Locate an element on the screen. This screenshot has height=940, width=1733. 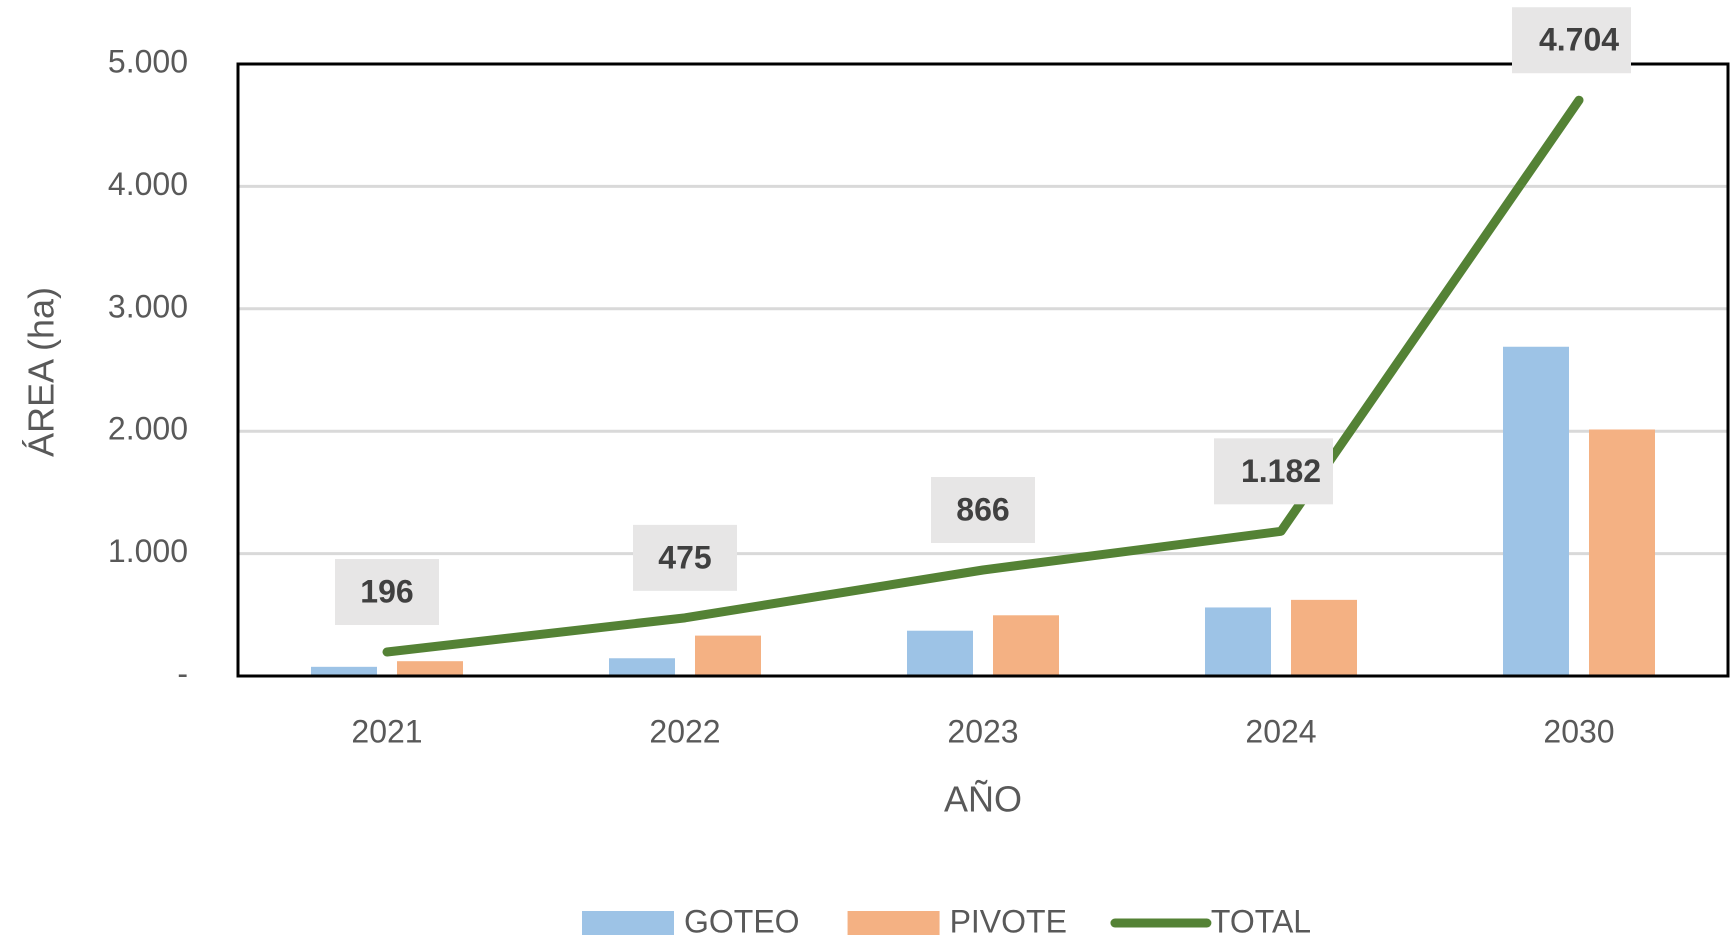
data-label: 196 is located at coordinates (386, 591).